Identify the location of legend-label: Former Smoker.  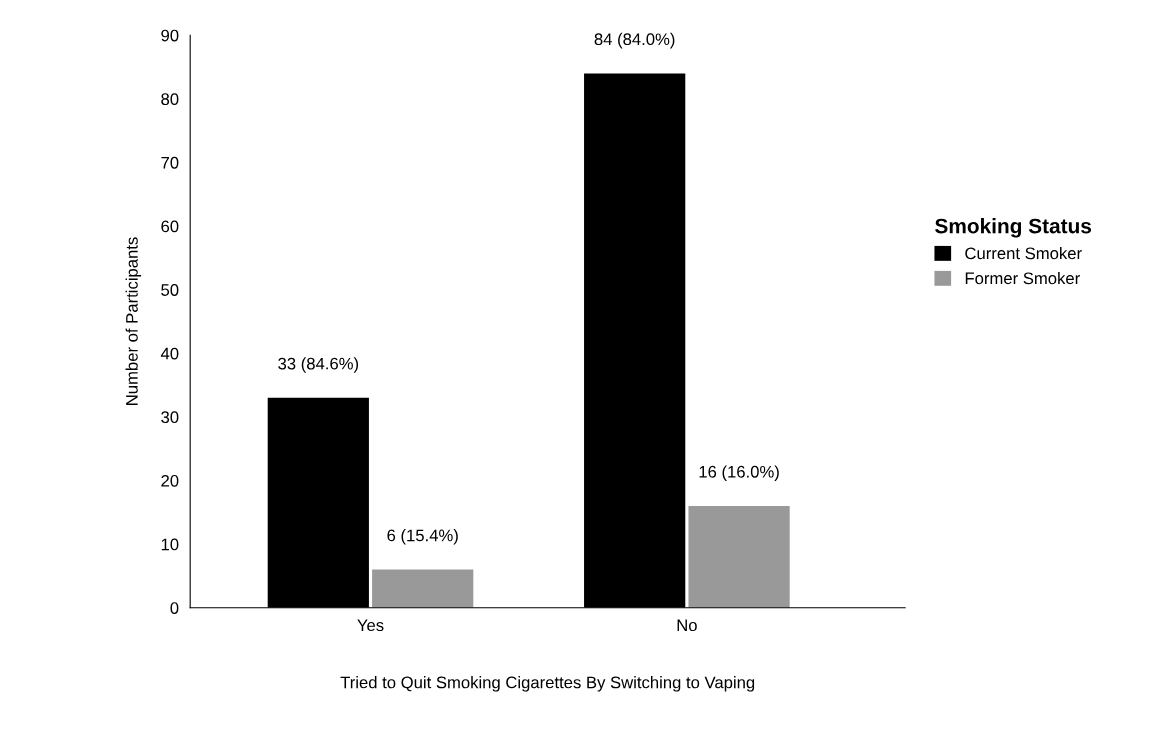
(1022, 278).